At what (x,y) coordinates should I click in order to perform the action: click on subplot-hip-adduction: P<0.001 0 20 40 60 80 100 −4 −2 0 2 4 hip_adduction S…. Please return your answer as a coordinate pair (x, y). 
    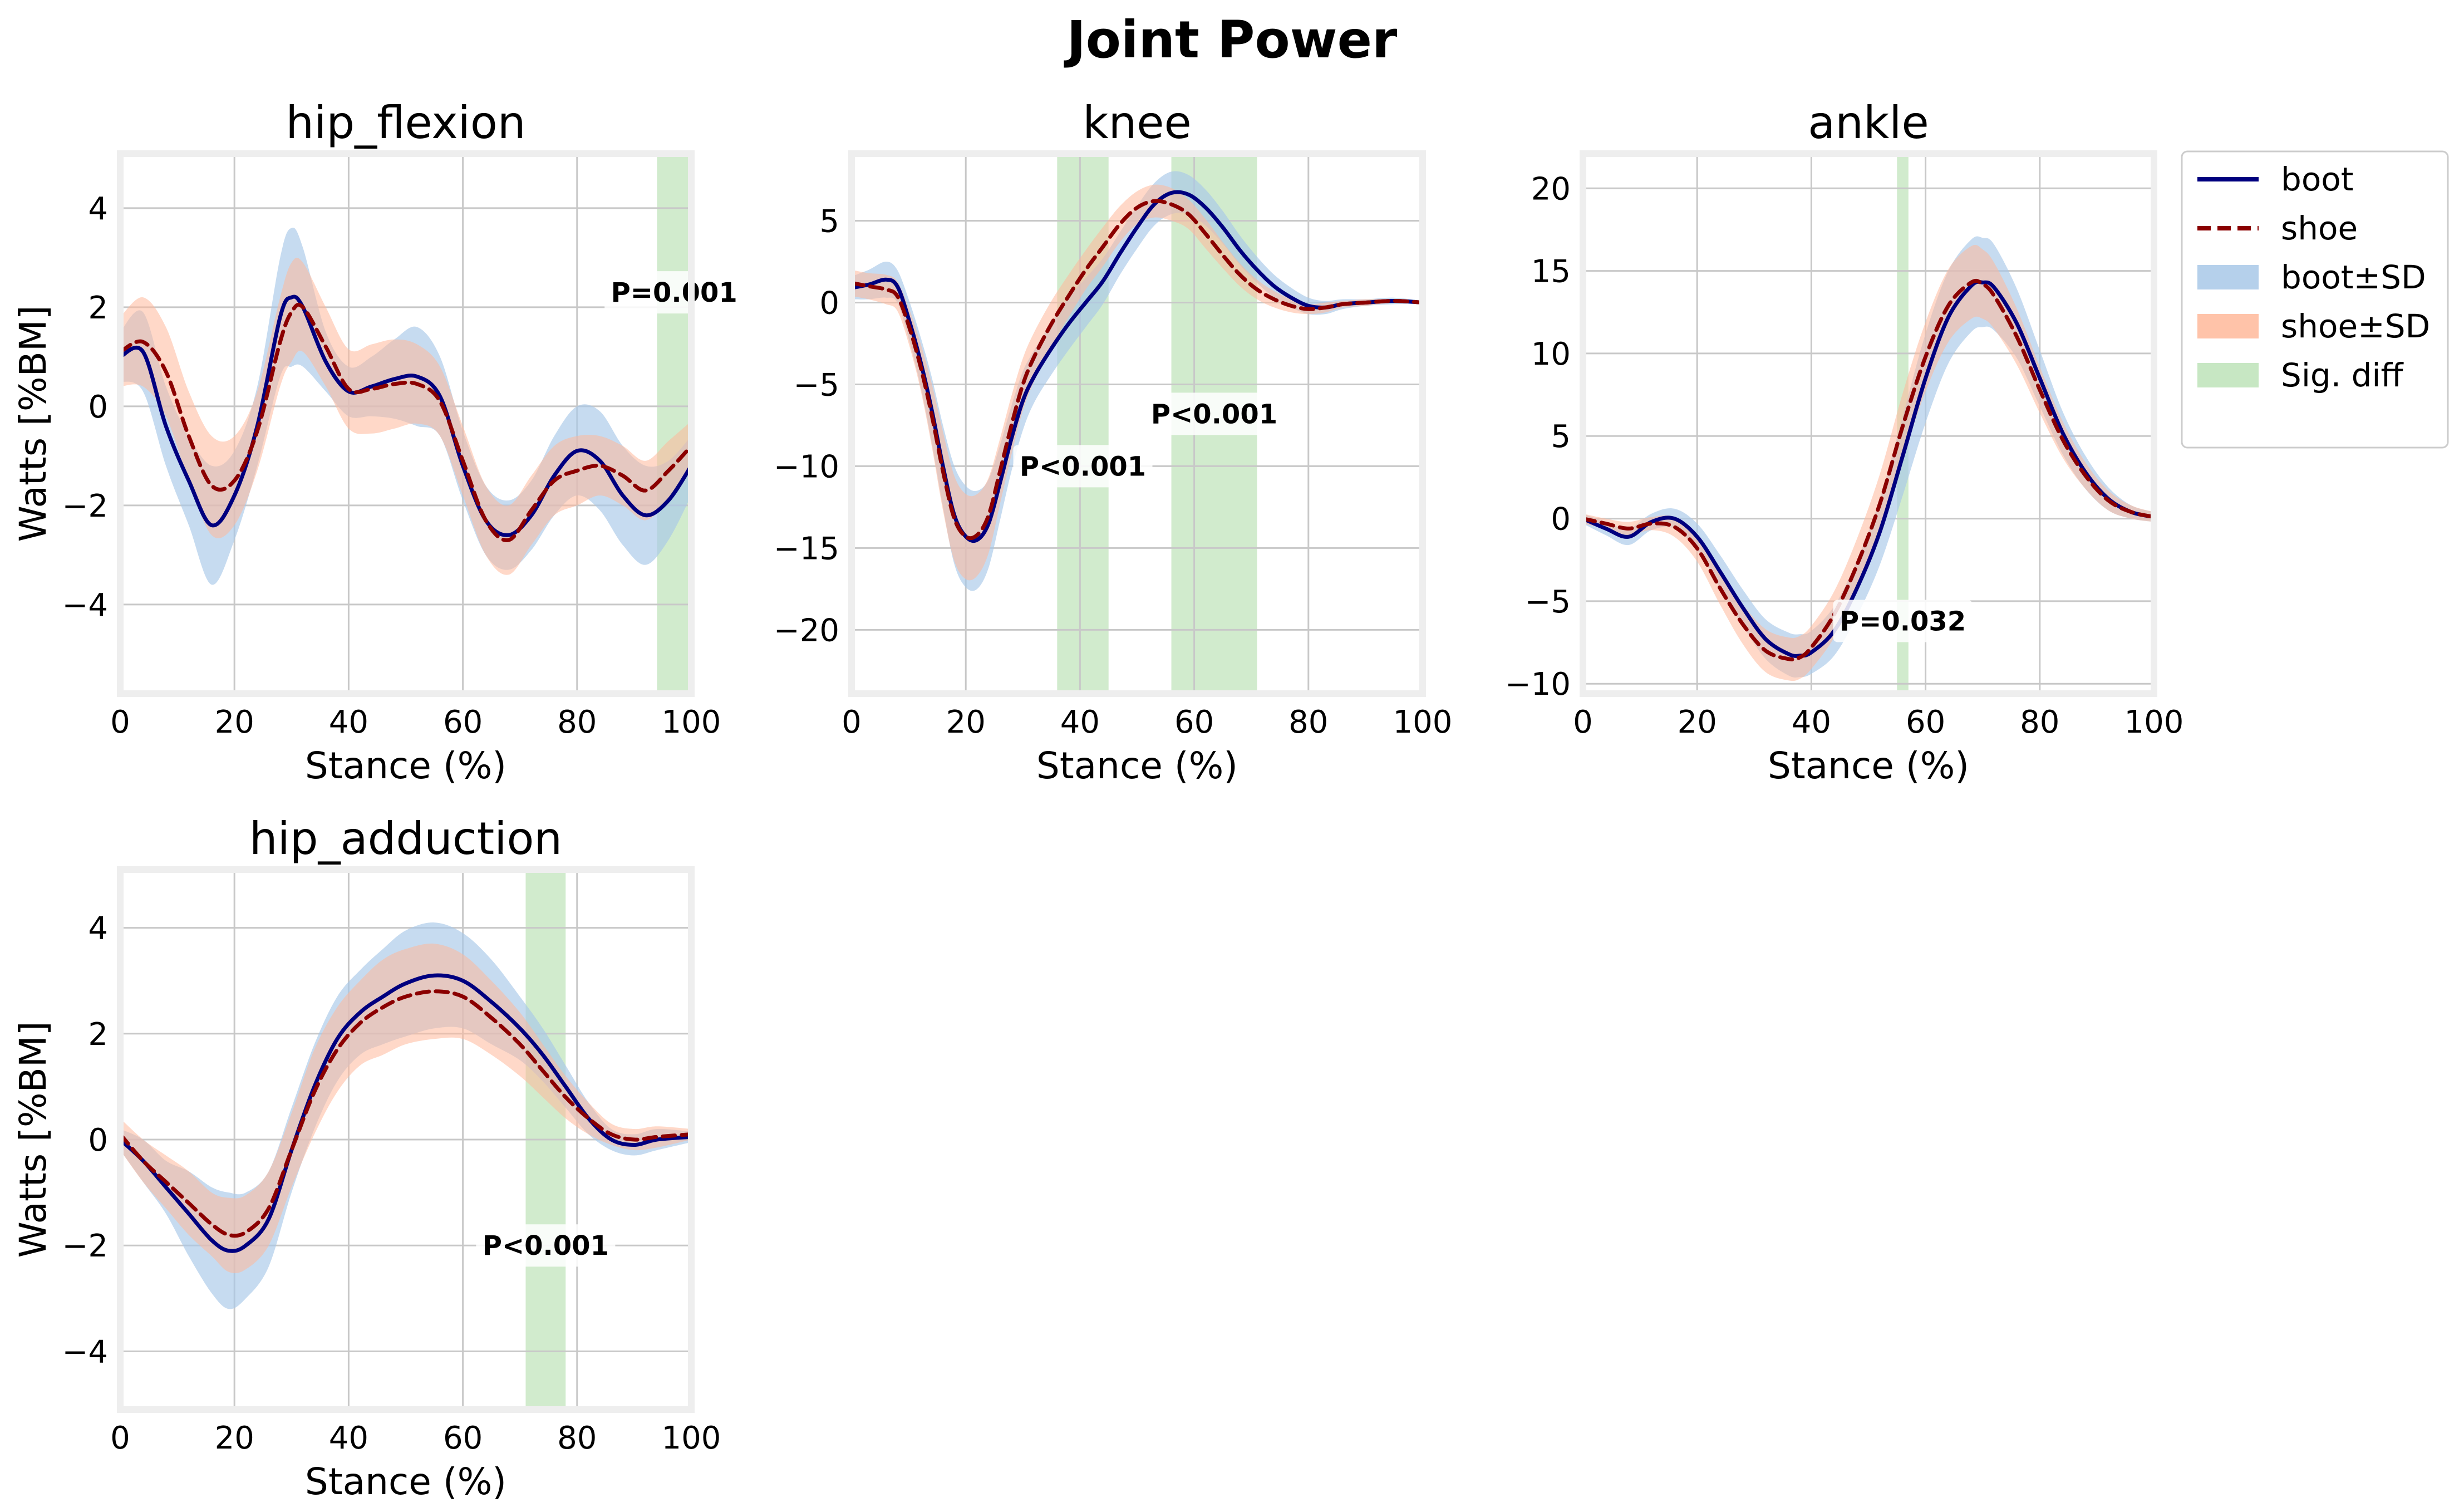
    Looking at the image, I should click on (366, 1158).